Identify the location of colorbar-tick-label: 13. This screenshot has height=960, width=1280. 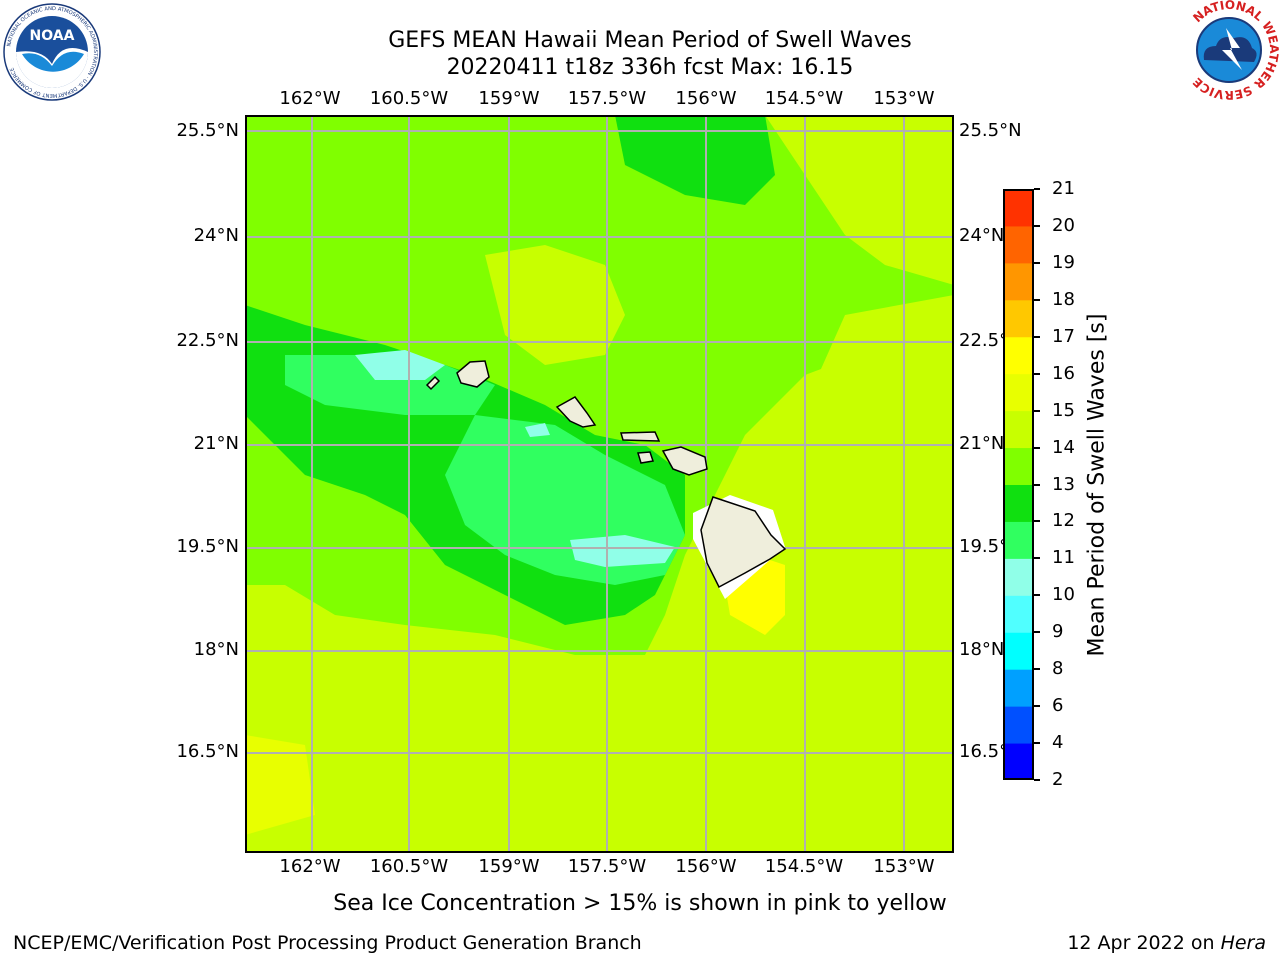
(1063, 484).